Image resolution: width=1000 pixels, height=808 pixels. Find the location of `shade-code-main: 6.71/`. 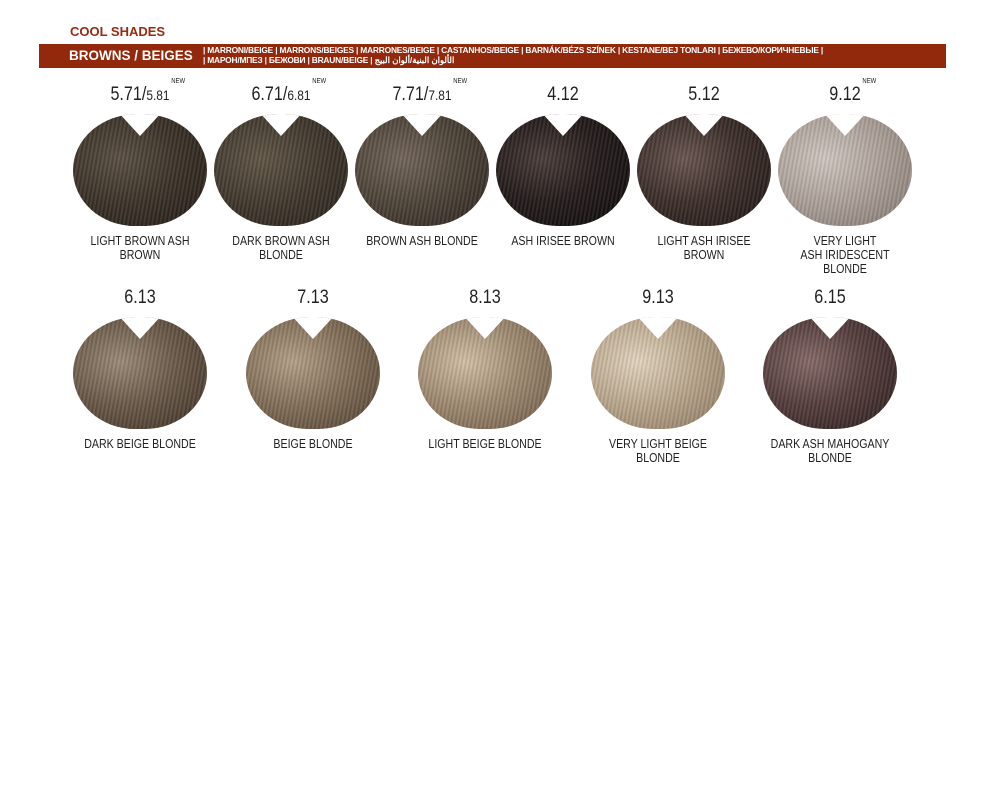

shade-code-main: 6.71/ is located at coordinates (269, 94).